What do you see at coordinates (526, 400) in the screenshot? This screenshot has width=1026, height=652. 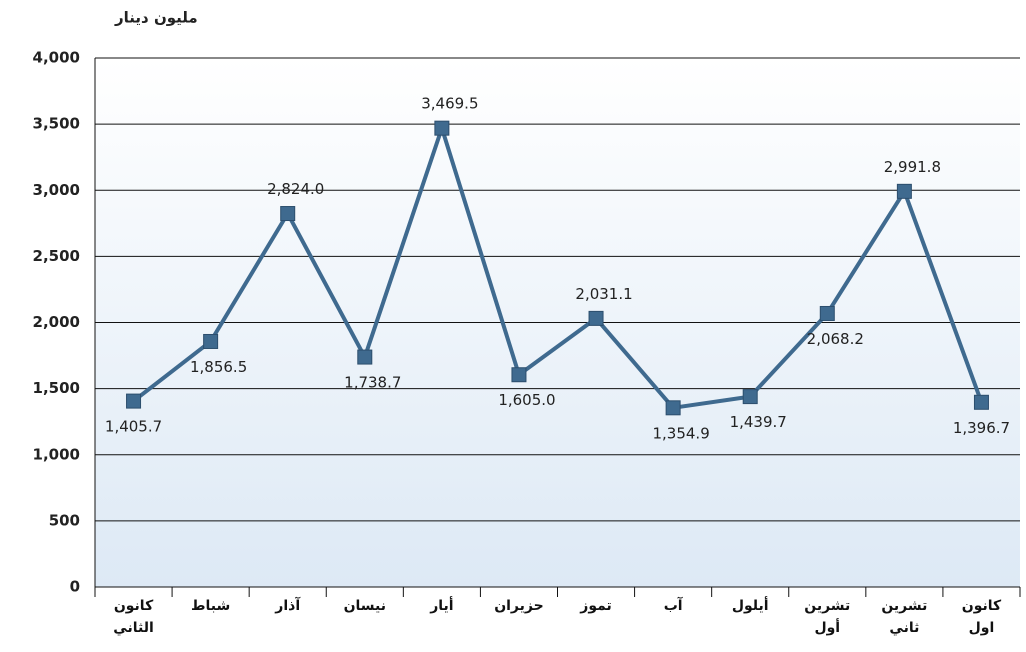 I see `data-label: 1,605.0` at bounding box center [526, 400].